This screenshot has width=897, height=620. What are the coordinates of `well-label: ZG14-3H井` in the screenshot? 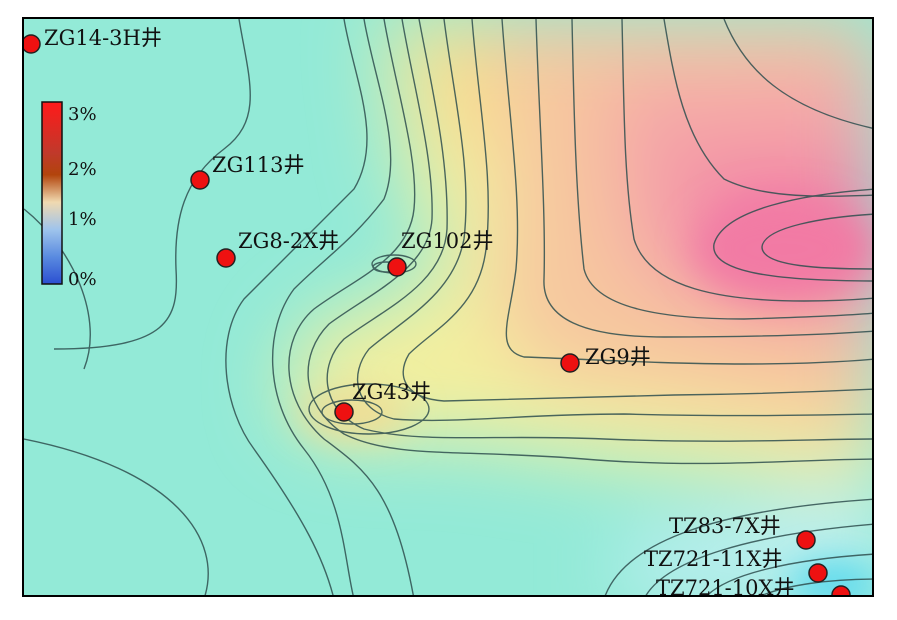 It's located at (103, 38).